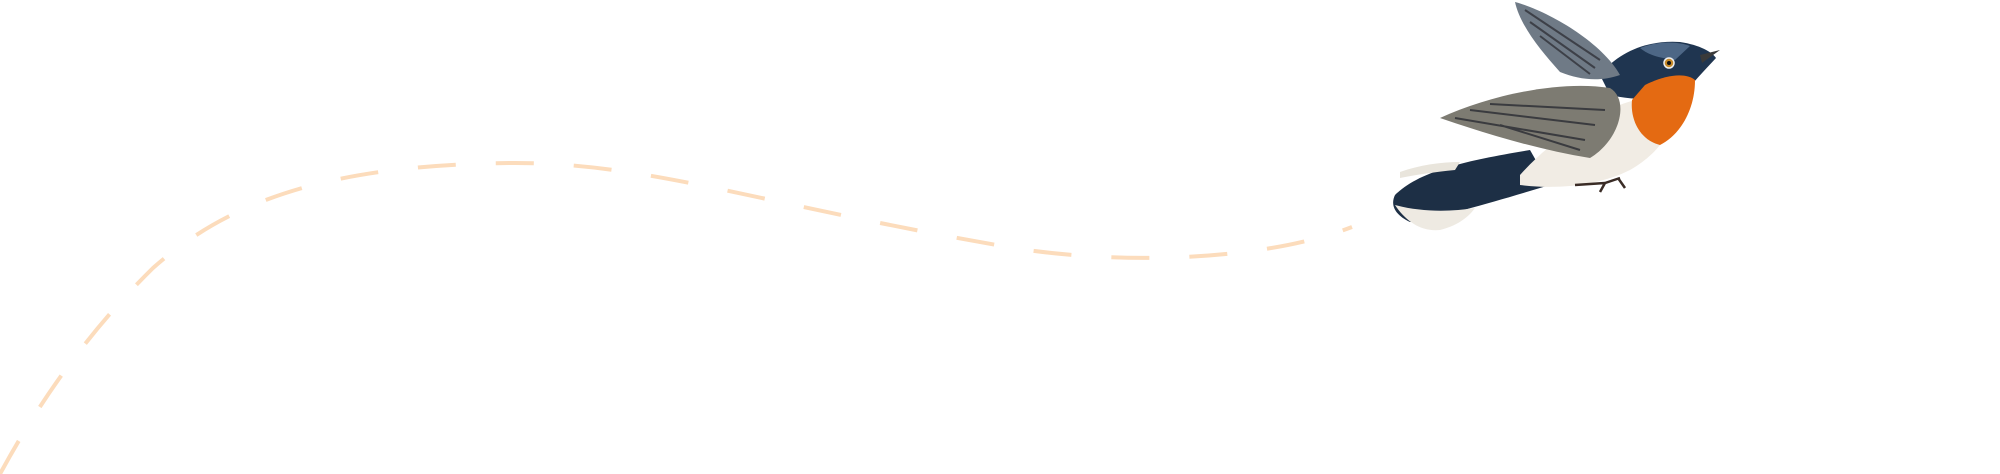 The width and height of the screenshot is (2000, 474). I want to click on bird-tail-tip, so click(1435, 218).